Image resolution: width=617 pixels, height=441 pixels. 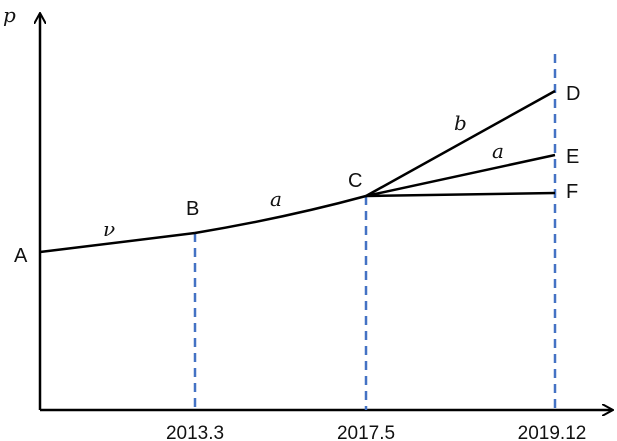 I want to click on point-label-c: C, so click(x=355, y=181).